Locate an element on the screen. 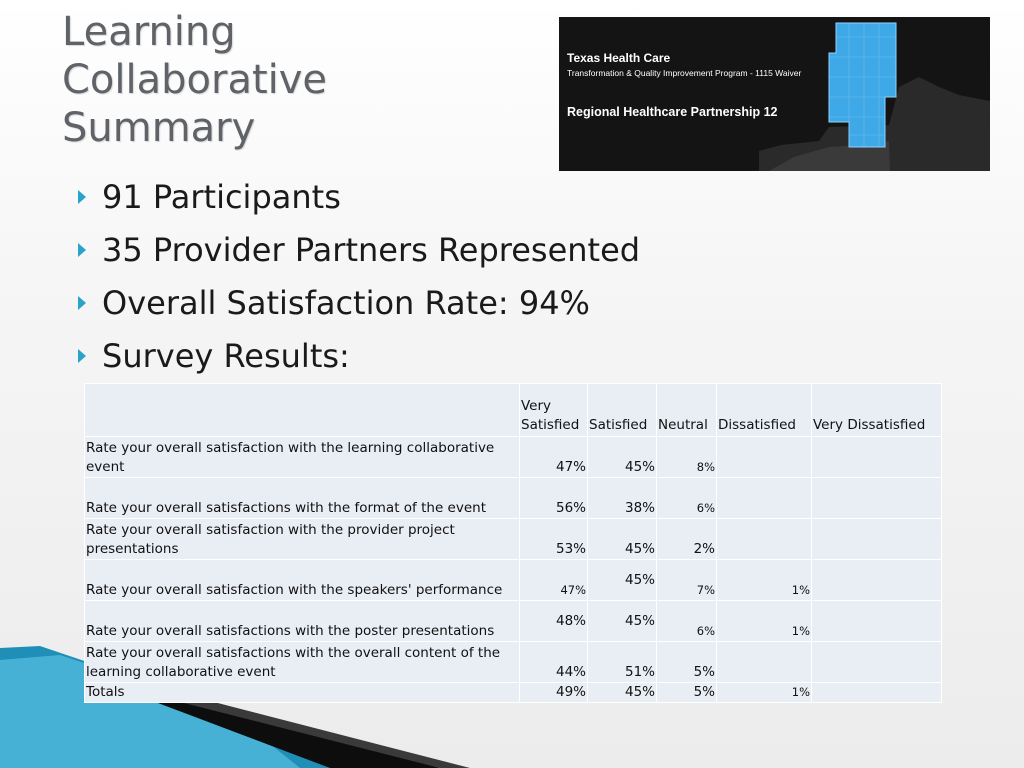 The image size is (1024, 768). column-header-dissatisfied: Dissatisfied is located at coordinates (764, 410).